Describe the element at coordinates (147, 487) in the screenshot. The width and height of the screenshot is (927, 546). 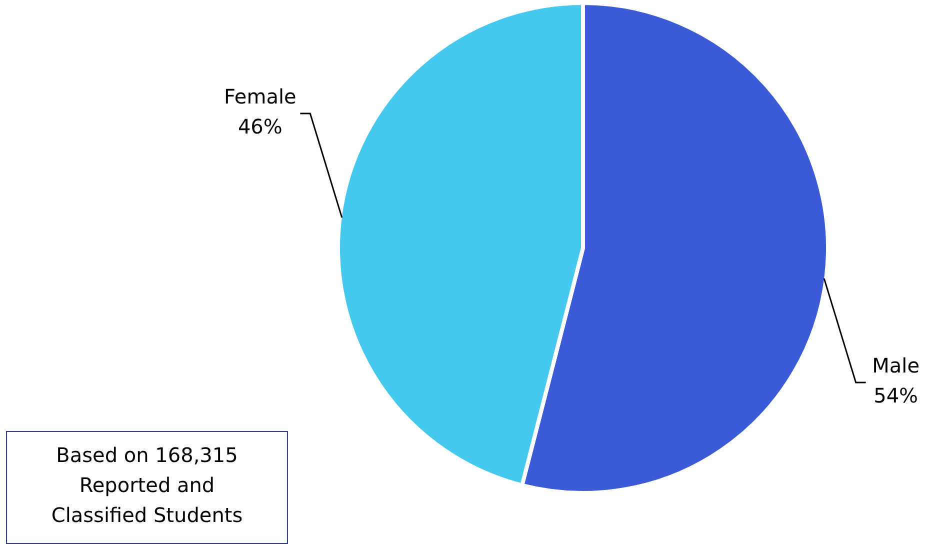
I see `text: Based on 168,315 Reported and Classified Students` at that location.